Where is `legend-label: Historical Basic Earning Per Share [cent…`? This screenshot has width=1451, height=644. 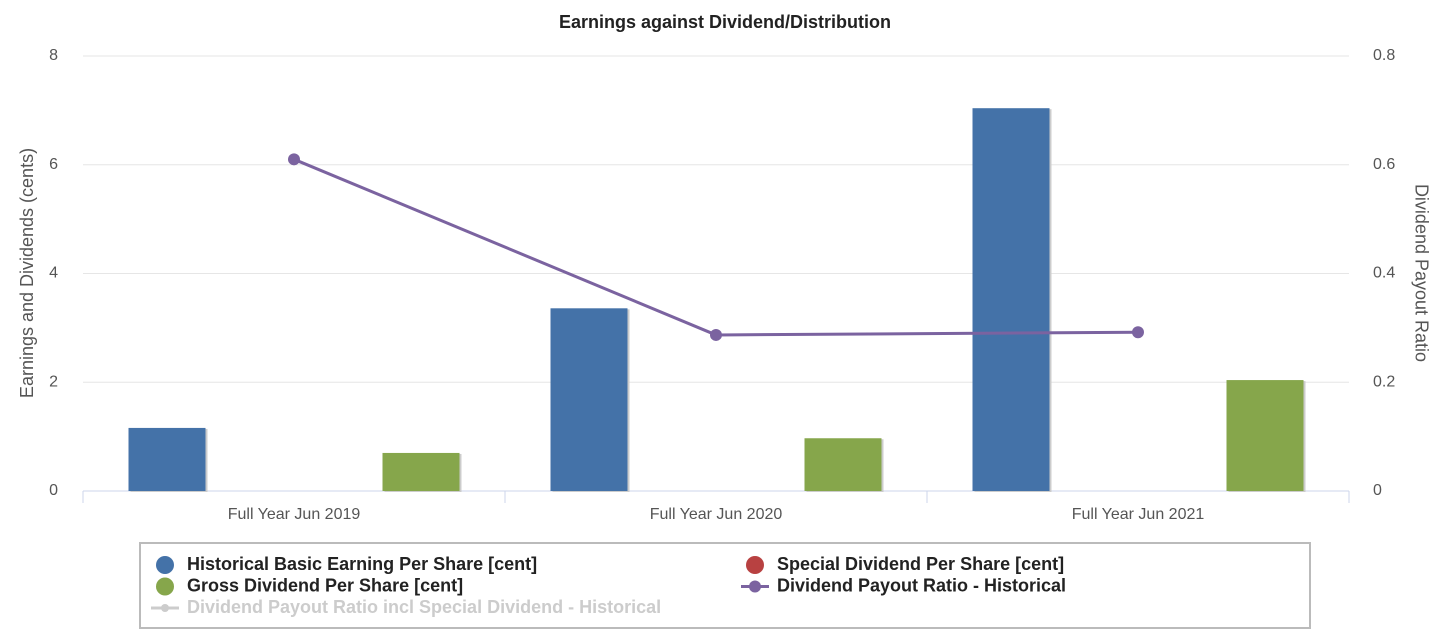
legend-label: Historical Basic Earning Per Share [cent… is located at coordinates (362, 564).